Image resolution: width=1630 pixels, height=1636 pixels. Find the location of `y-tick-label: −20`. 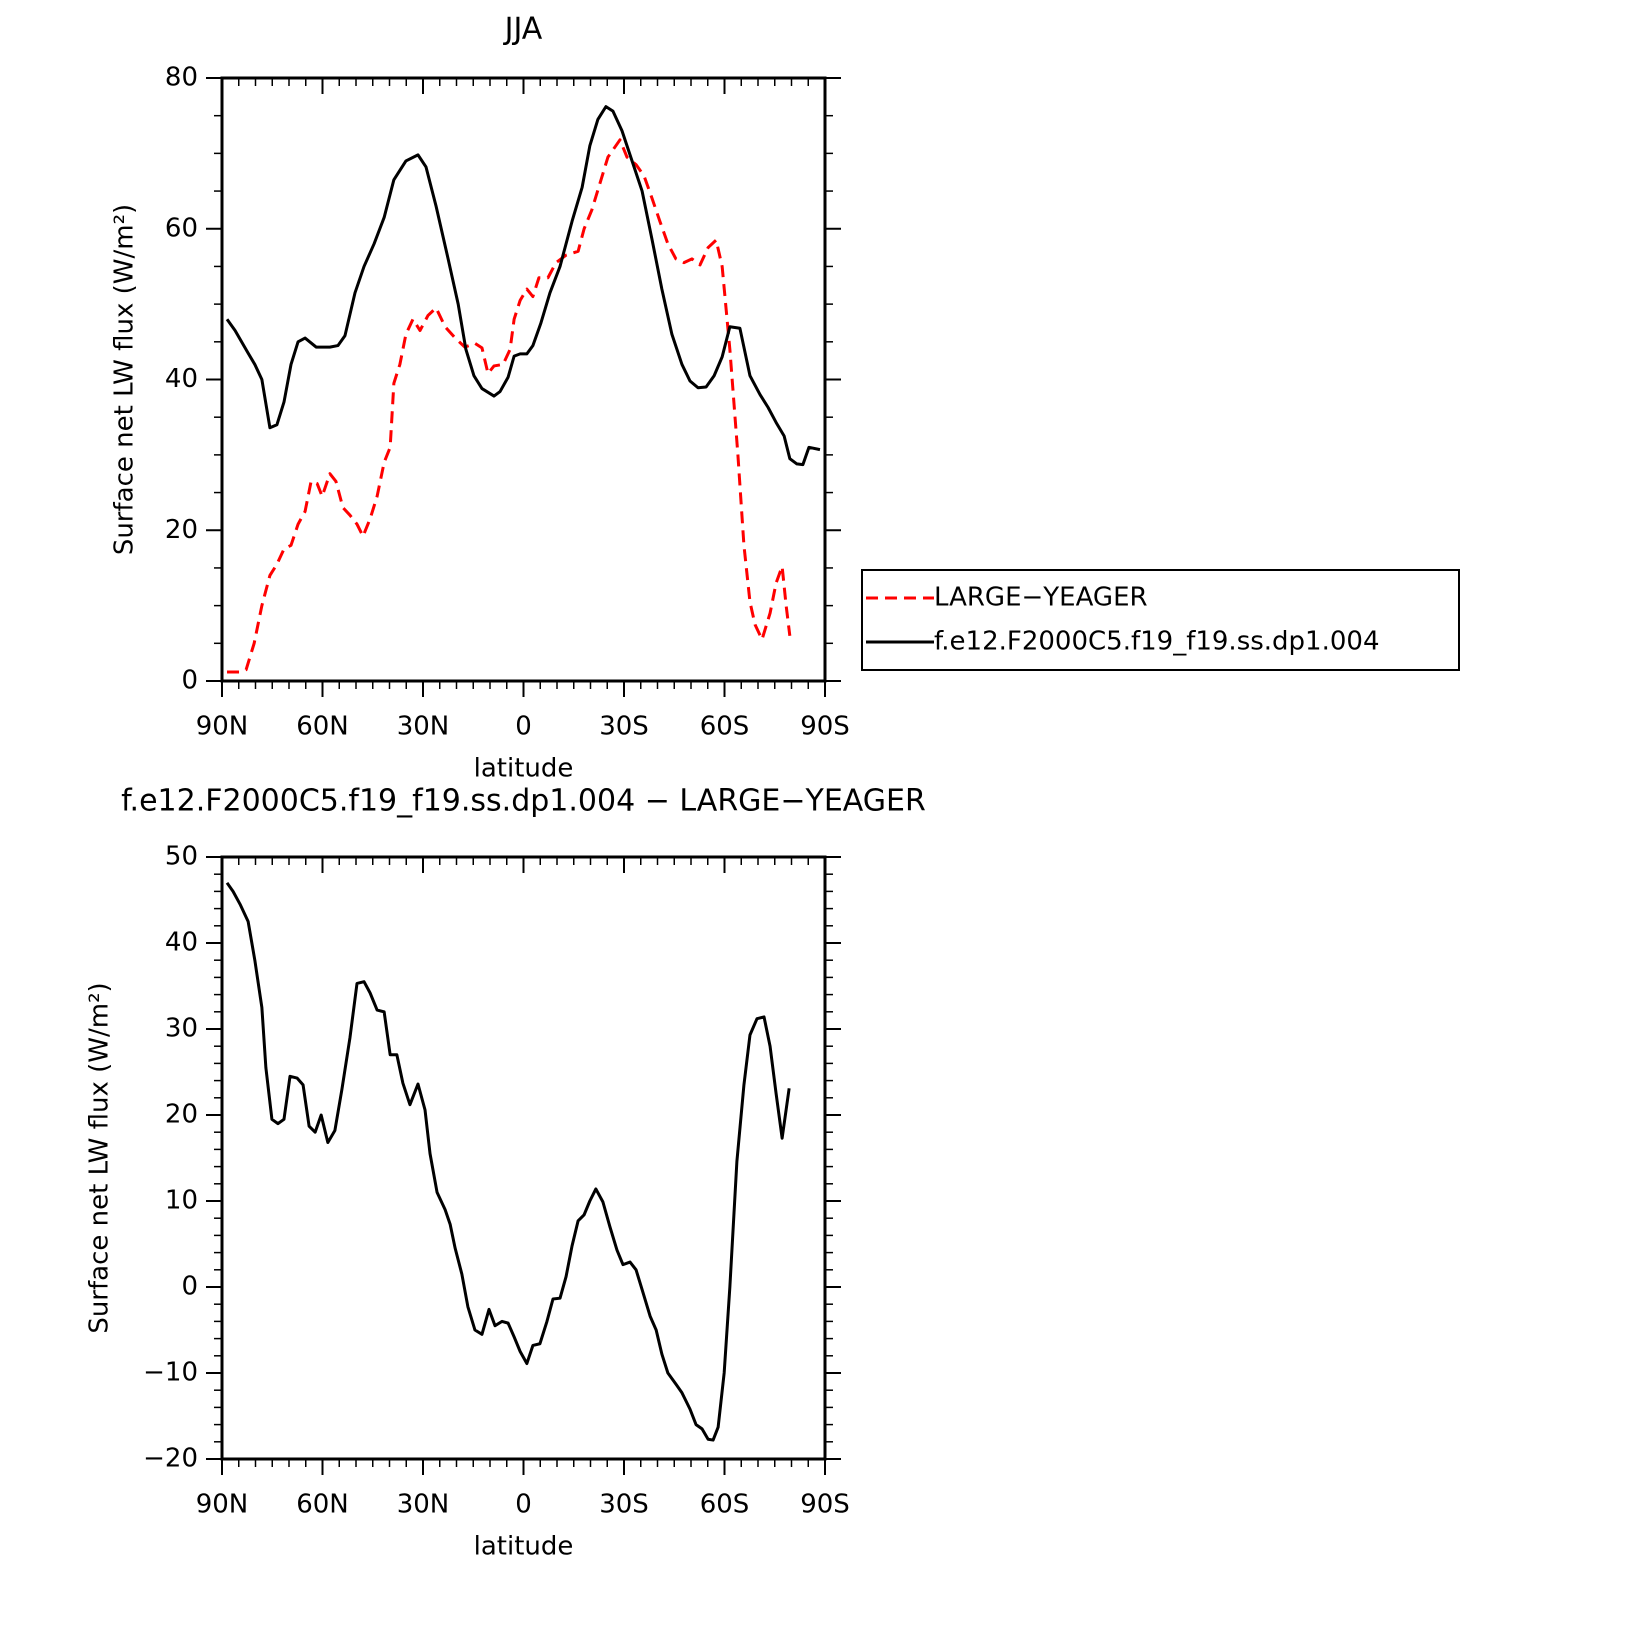

y-tick-label: −20 is located at coordinates (170, 1459).